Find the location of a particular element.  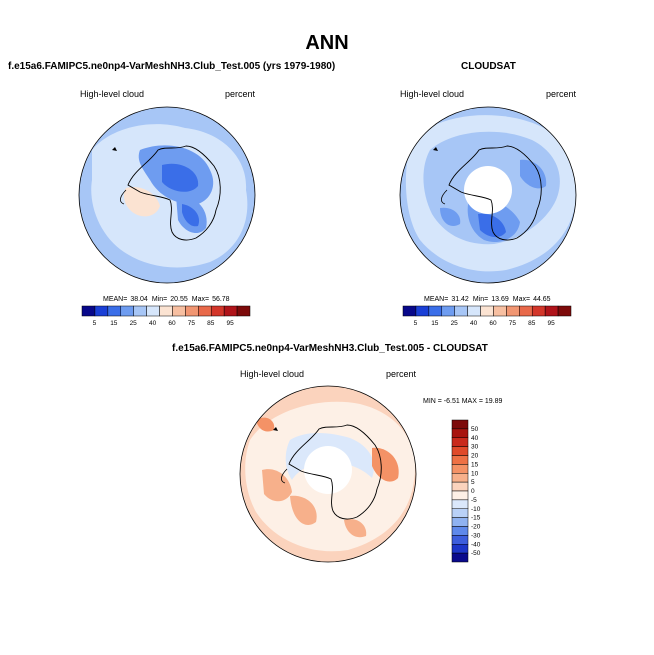

colorbar-2-tick-label: 95 is located at coordinates (551, 323).